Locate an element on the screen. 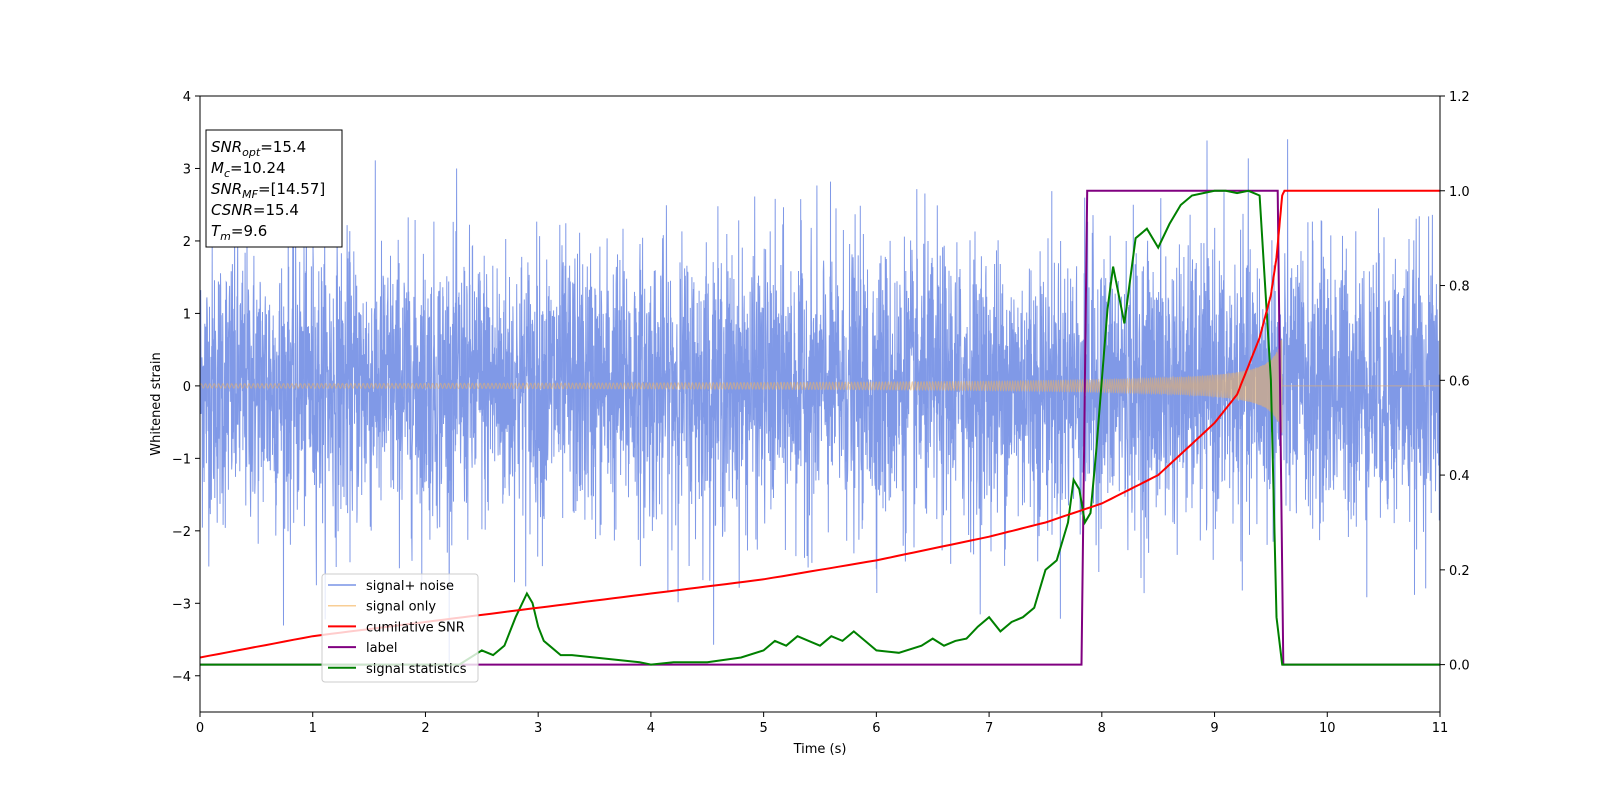 This screenshot has height=800, width=1600. y-tick-label: 2 is located at coordinates (187, 242).